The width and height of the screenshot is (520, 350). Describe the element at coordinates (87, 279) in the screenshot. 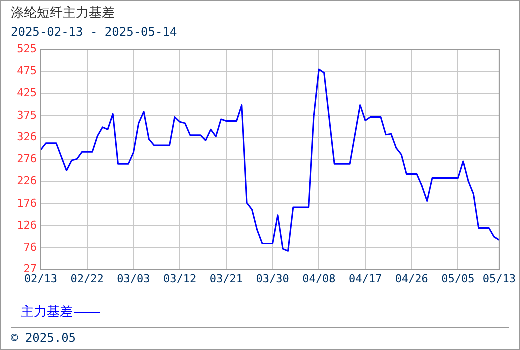

I see `x-tick-label: 02/22` at that location.